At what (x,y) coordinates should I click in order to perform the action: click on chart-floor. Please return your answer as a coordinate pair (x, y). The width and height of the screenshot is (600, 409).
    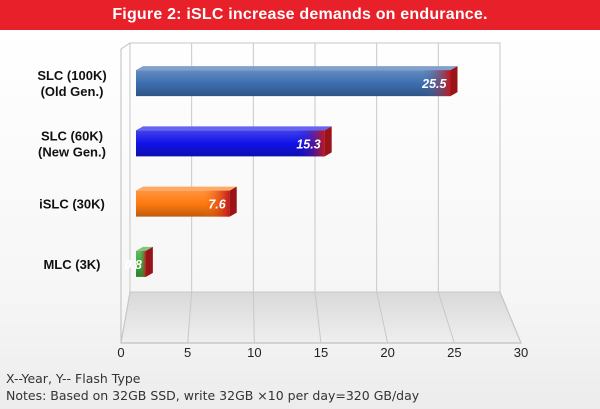
    Looking at the image, I should click on (321, 317).